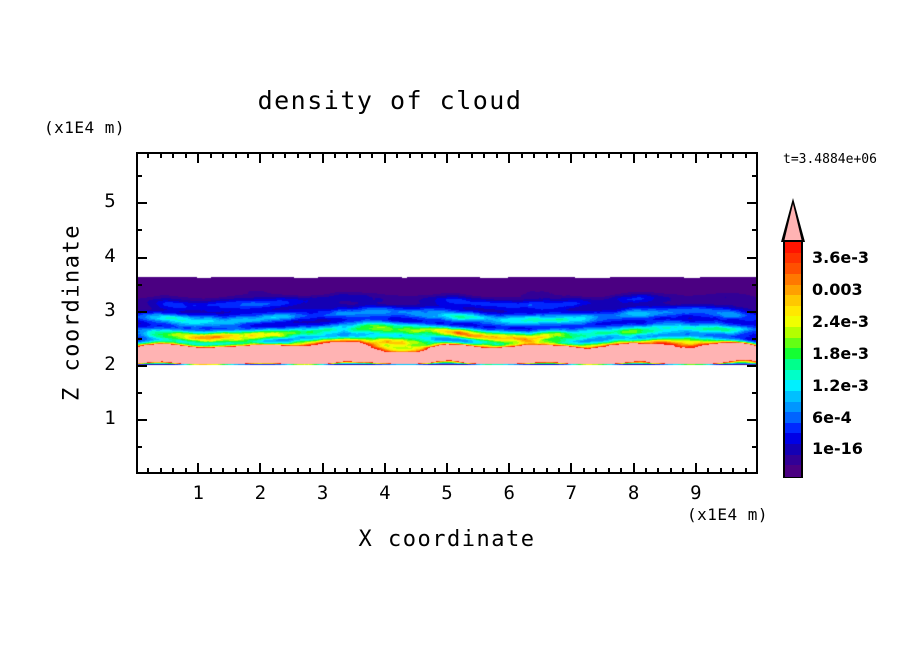  What do you see at coordinates (793, 223) in the screenshot?
I see `colorbar-arrow-fill` at bounding box center [793, 223].